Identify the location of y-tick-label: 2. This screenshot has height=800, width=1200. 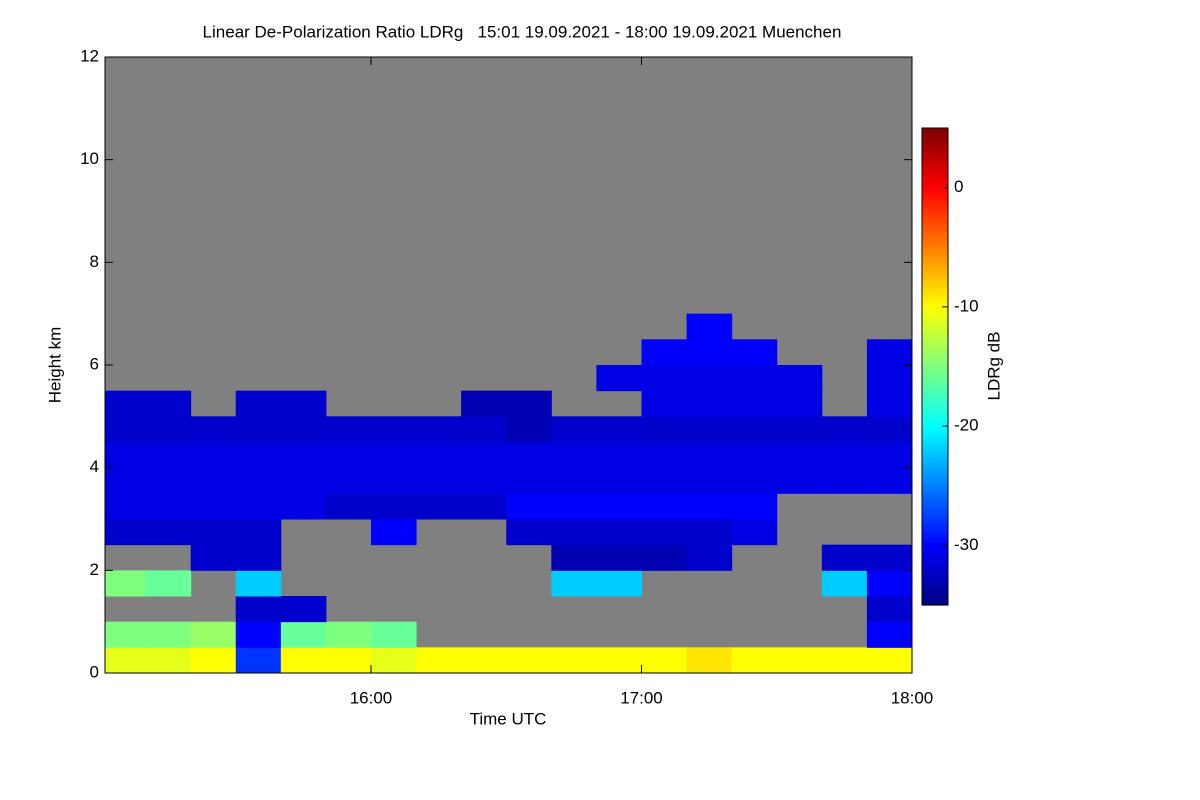
(94, 569).